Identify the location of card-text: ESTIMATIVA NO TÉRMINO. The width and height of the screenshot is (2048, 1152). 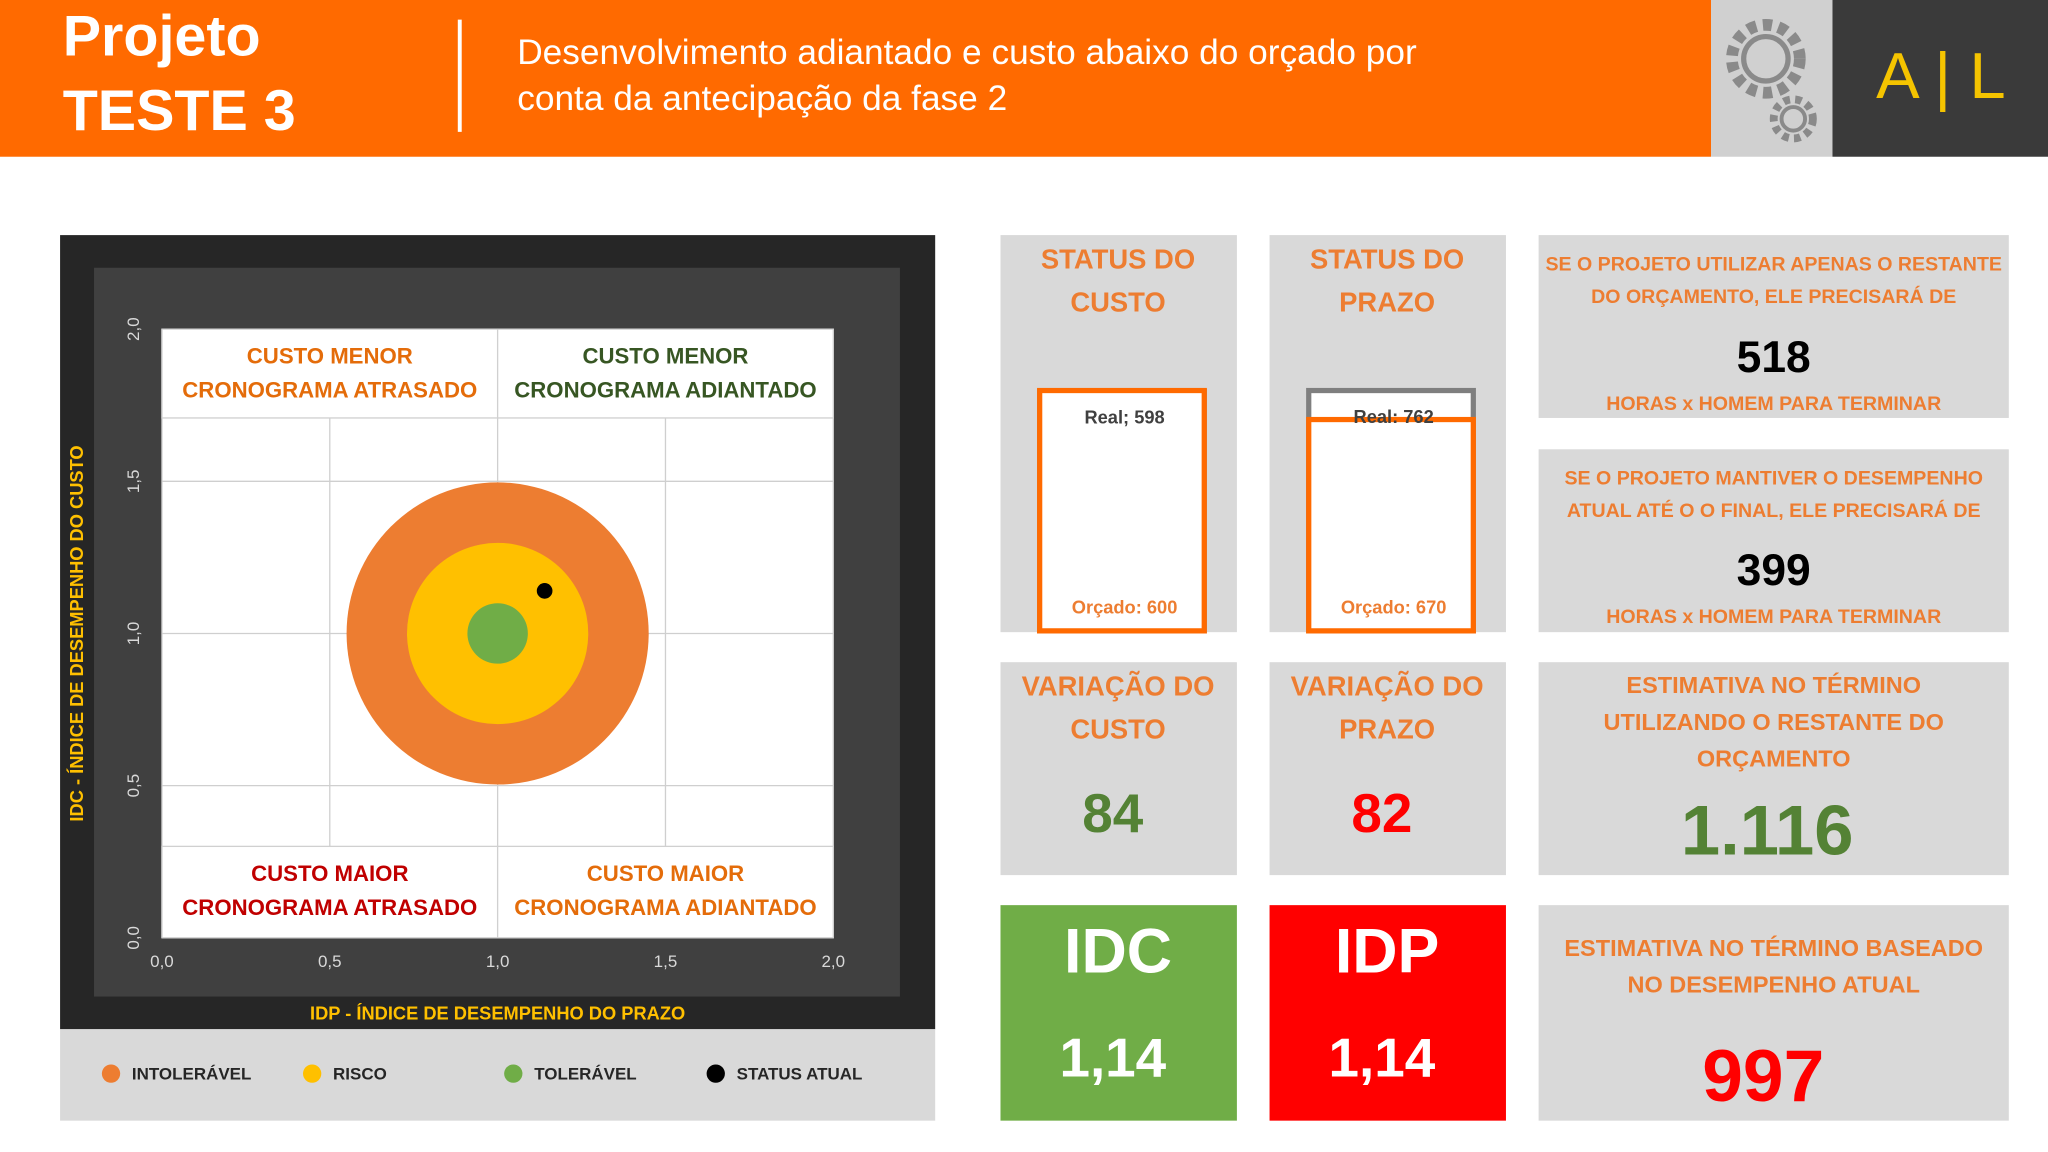
(1773, 684).